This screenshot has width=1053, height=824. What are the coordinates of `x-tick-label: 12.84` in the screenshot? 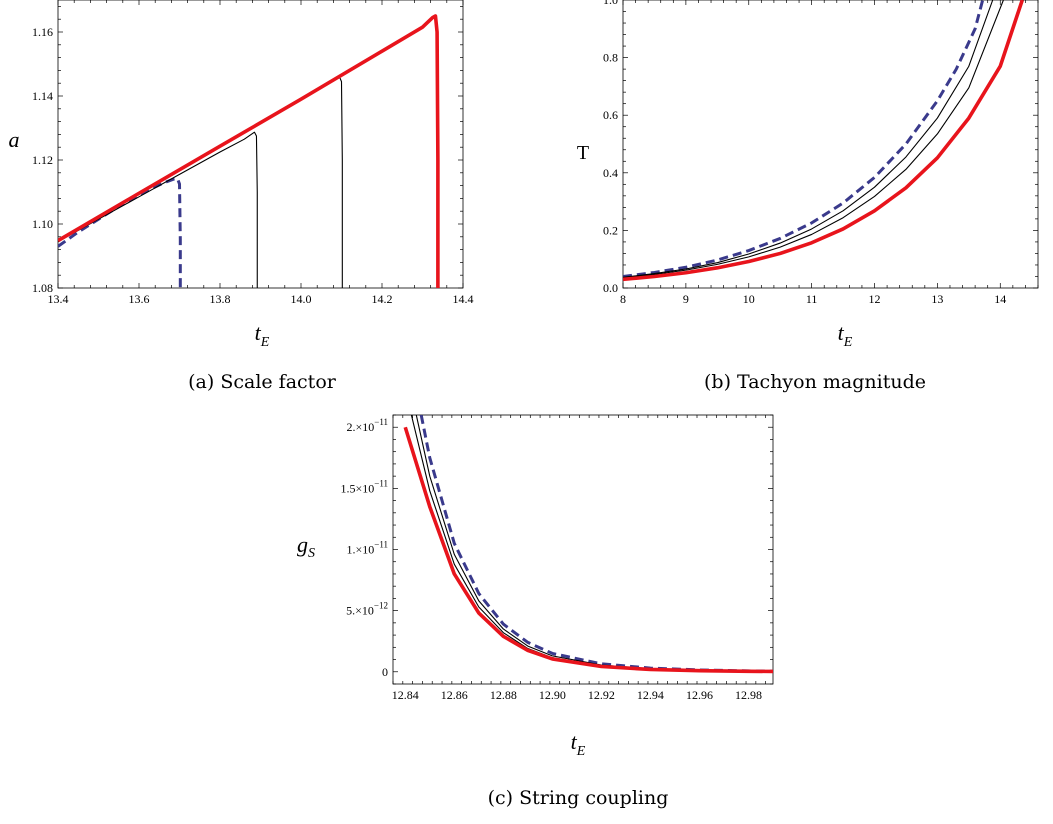 It's located at (405, 695).